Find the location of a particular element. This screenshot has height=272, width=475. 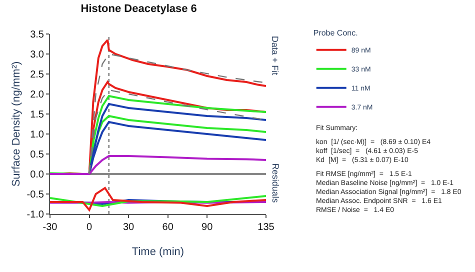

text: Data + Fit is located at coordinates (275, 56).